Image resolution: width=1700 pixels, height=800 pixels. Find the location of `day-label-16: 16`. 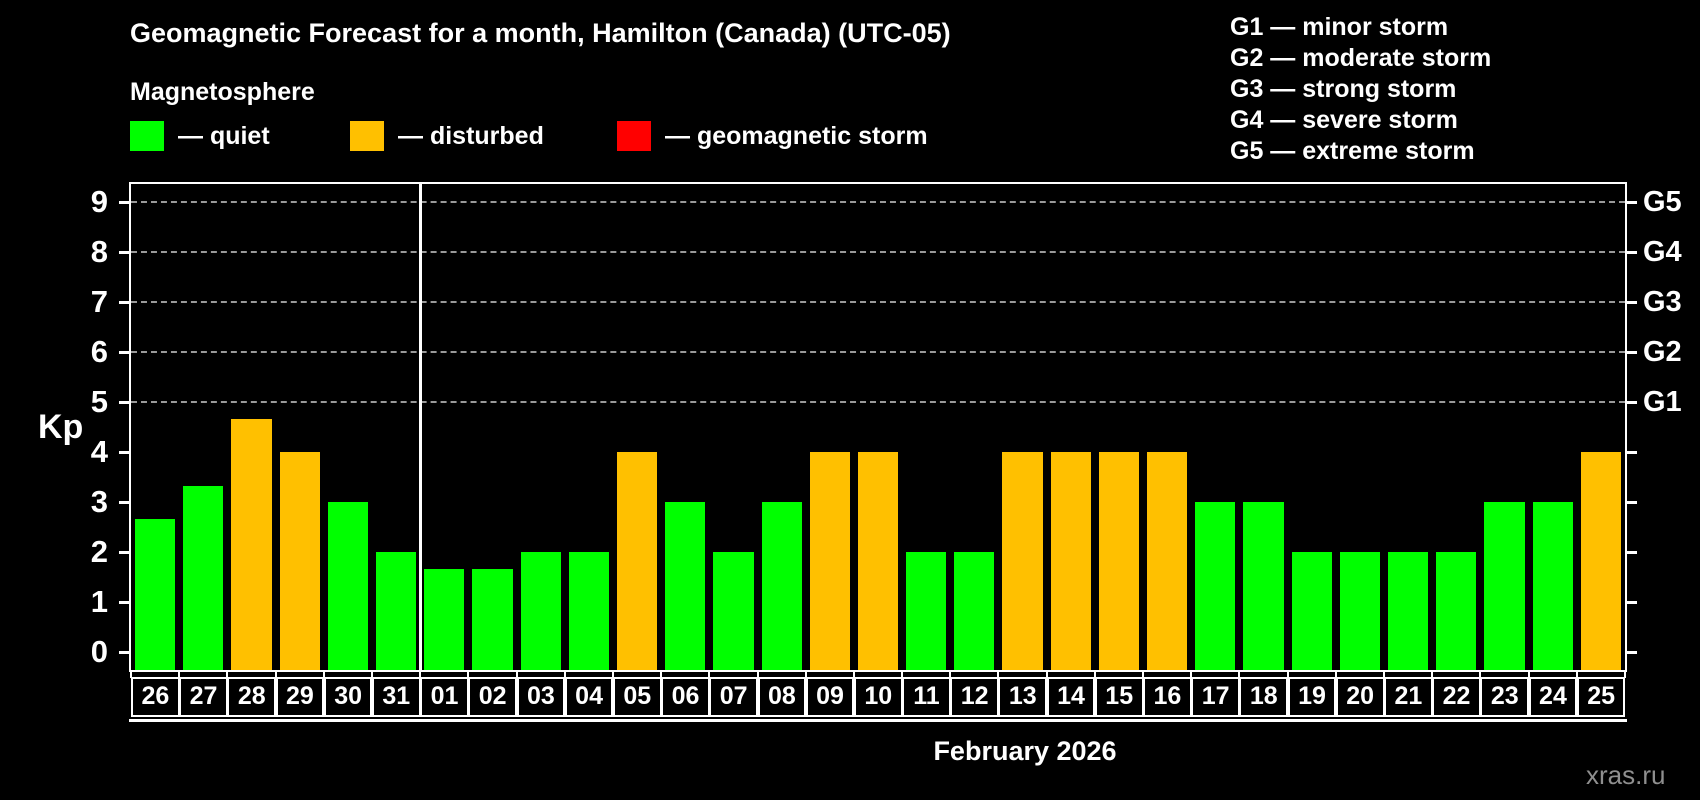

day-label-16: 16 is located at coordinates (1167, 697).